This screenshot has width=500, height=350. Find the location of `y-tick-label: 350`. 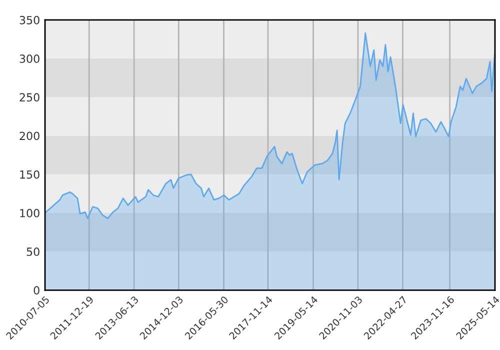

y-tick-label: 350 is located at coordinates (30, 20).